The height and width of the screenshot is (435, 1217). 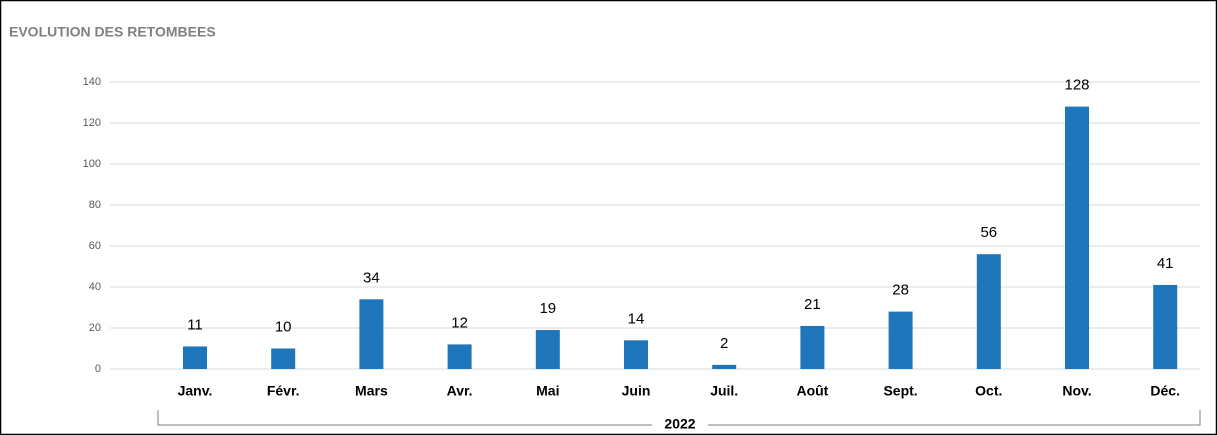 I want to click on y-tick-label: 100, so click(x=92, y=164).